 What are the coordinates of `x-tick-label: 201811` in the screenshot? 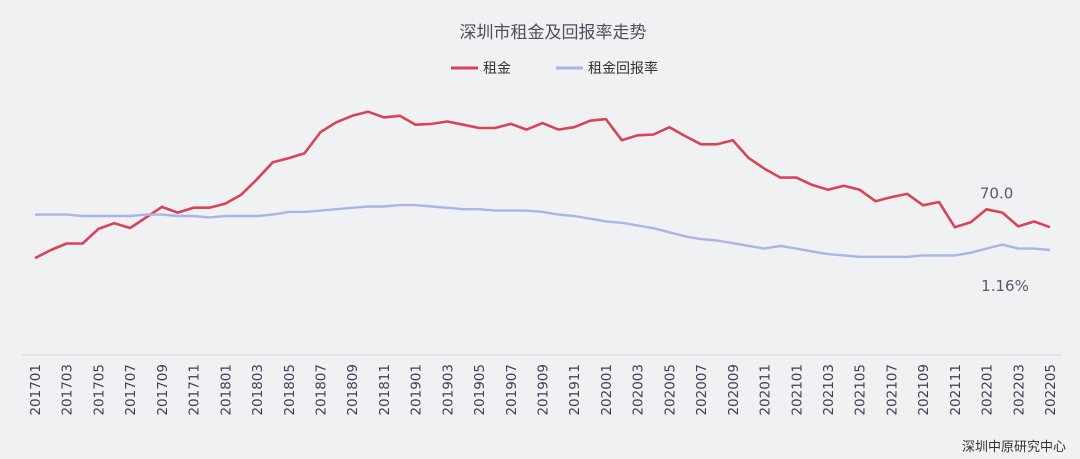 It's located at (385, 390).